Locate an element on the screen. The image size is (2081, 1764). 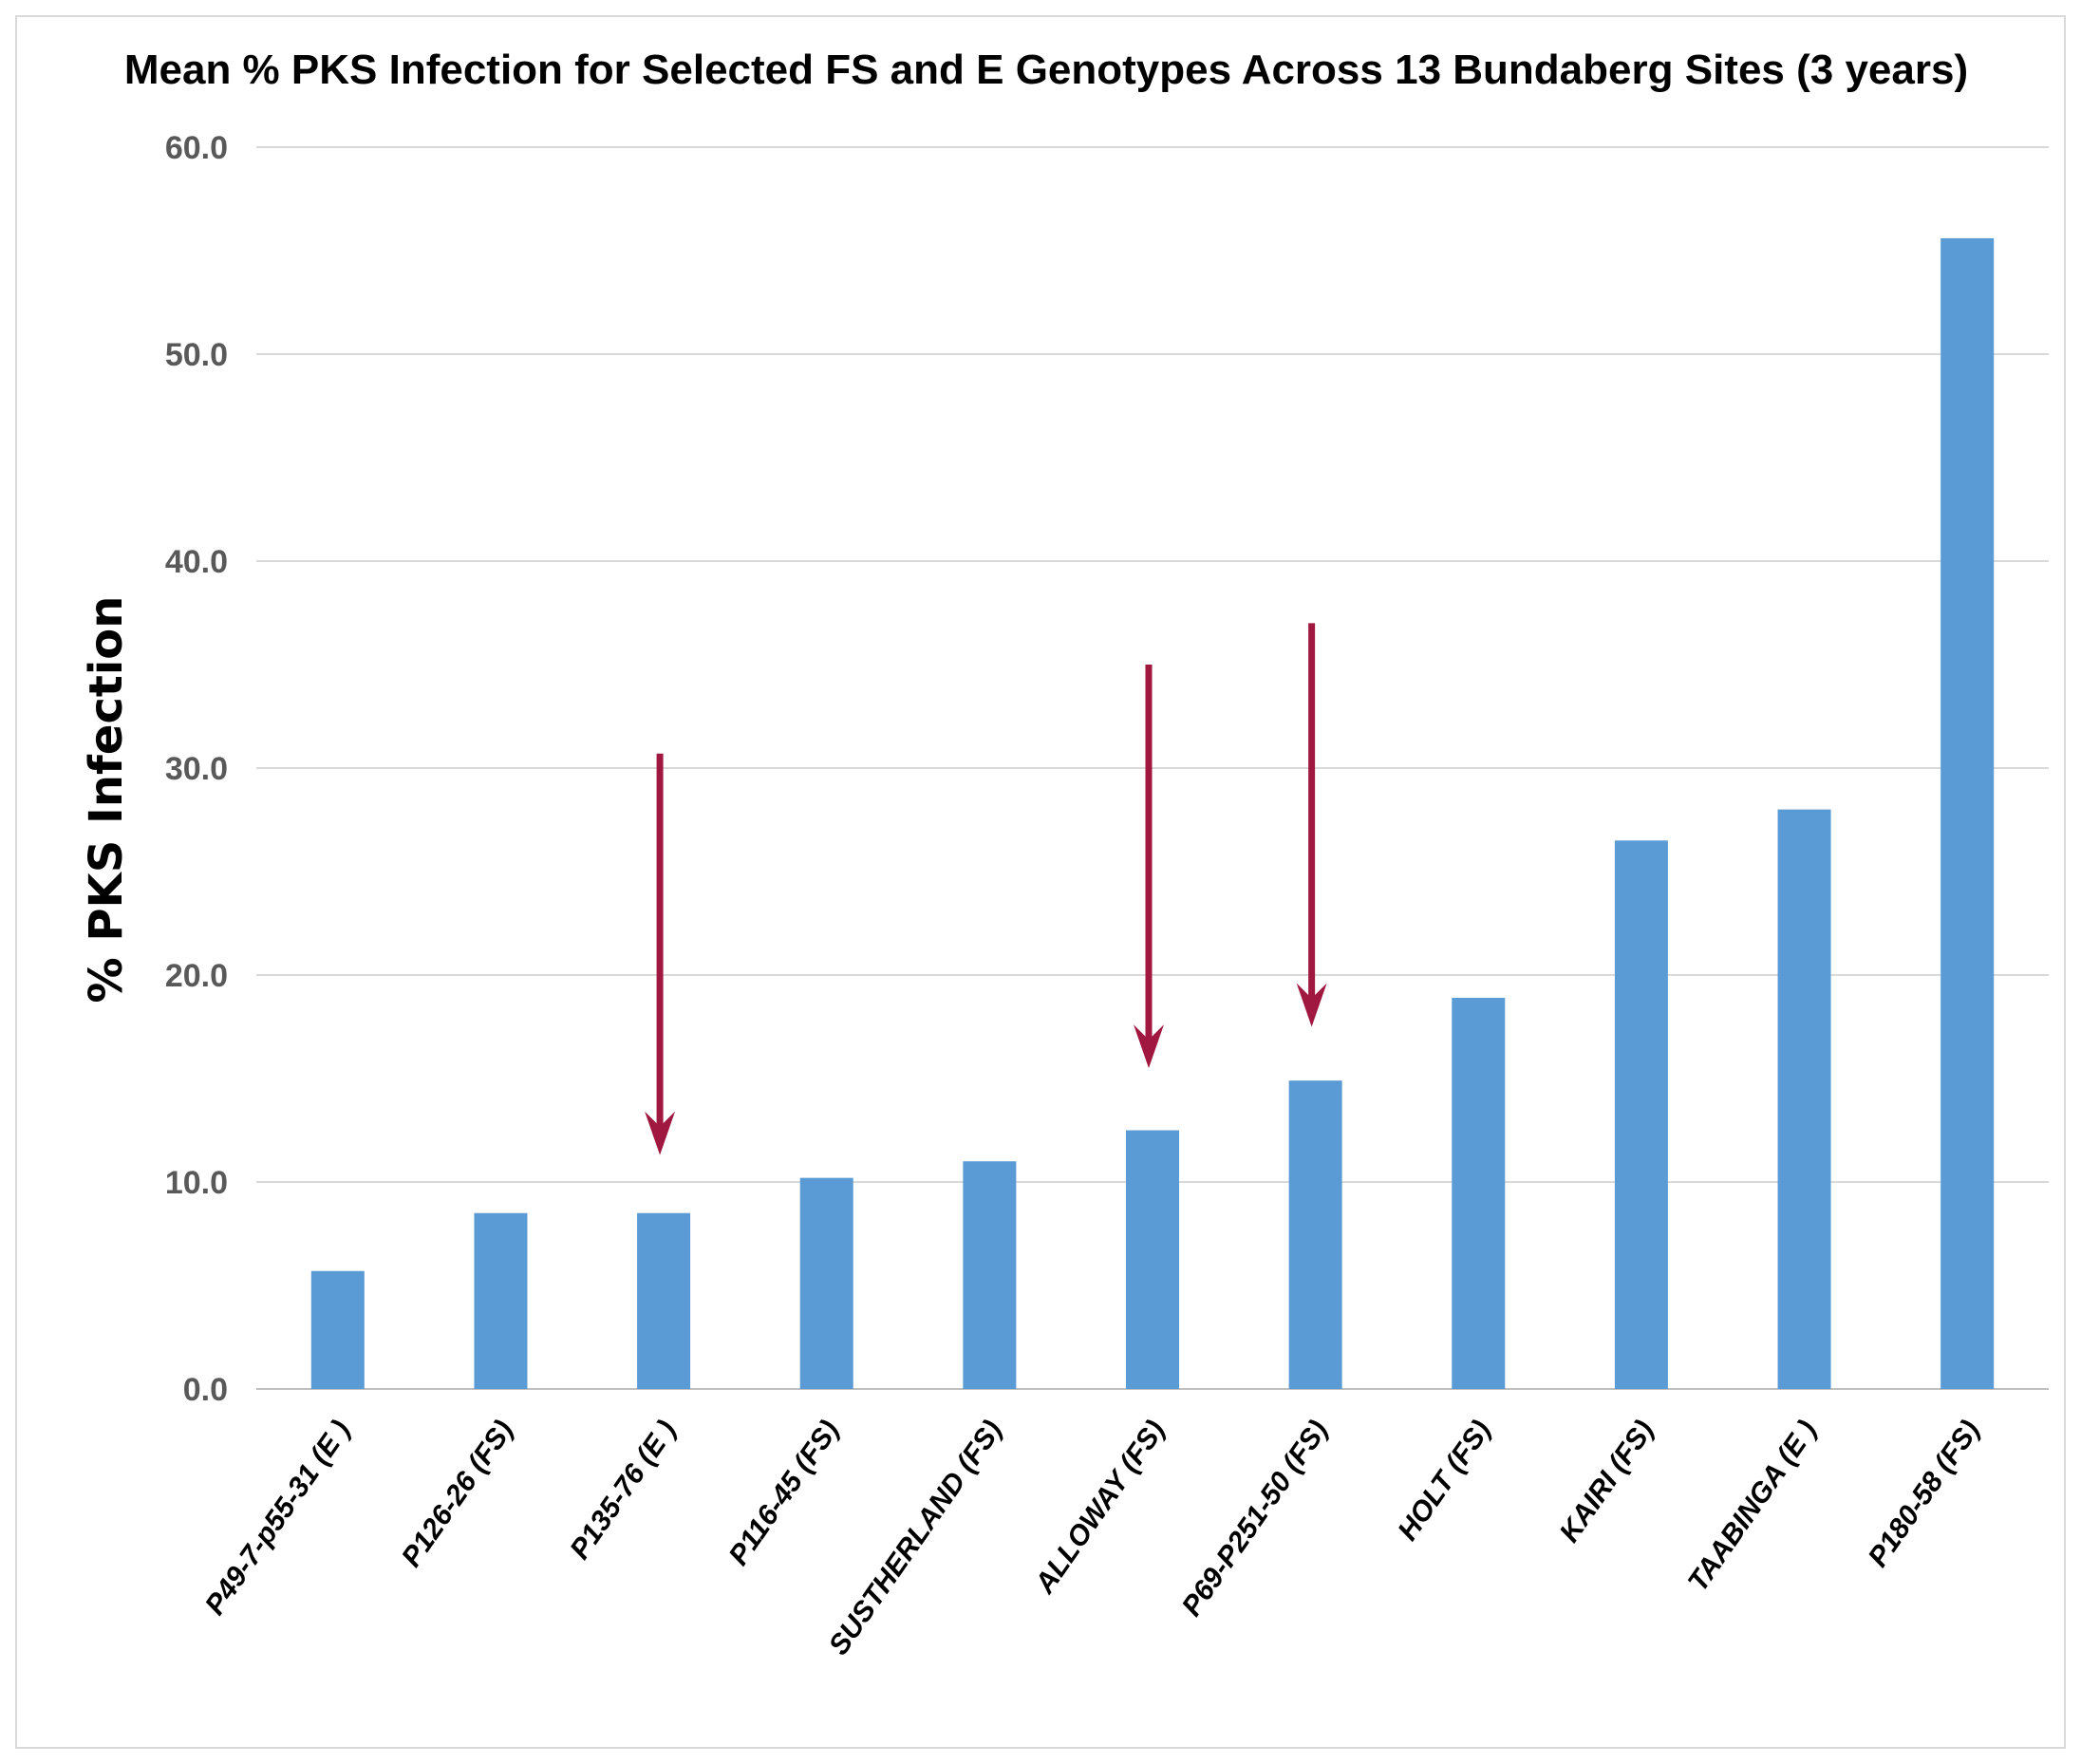
annotation-arrows is located at coordinates (986, 889).